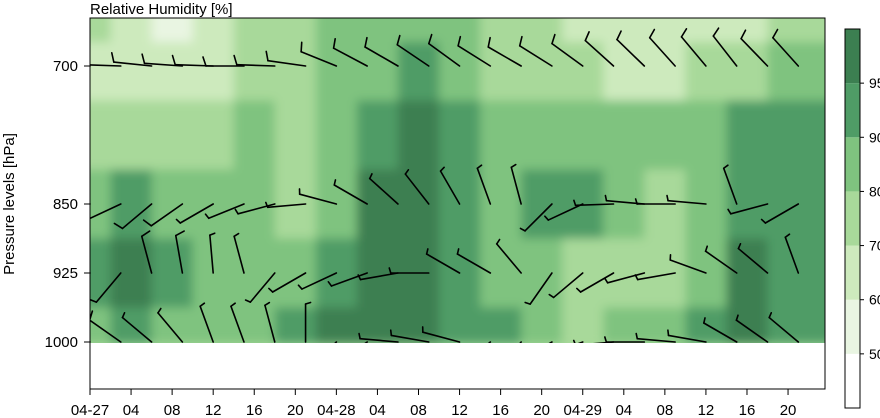 This screenshot has height=418, width=880. What do you see at coordinates (583, 410) in the screenshot?
I see `x-tick-label: 04-29` at bounding box center [583, 410].